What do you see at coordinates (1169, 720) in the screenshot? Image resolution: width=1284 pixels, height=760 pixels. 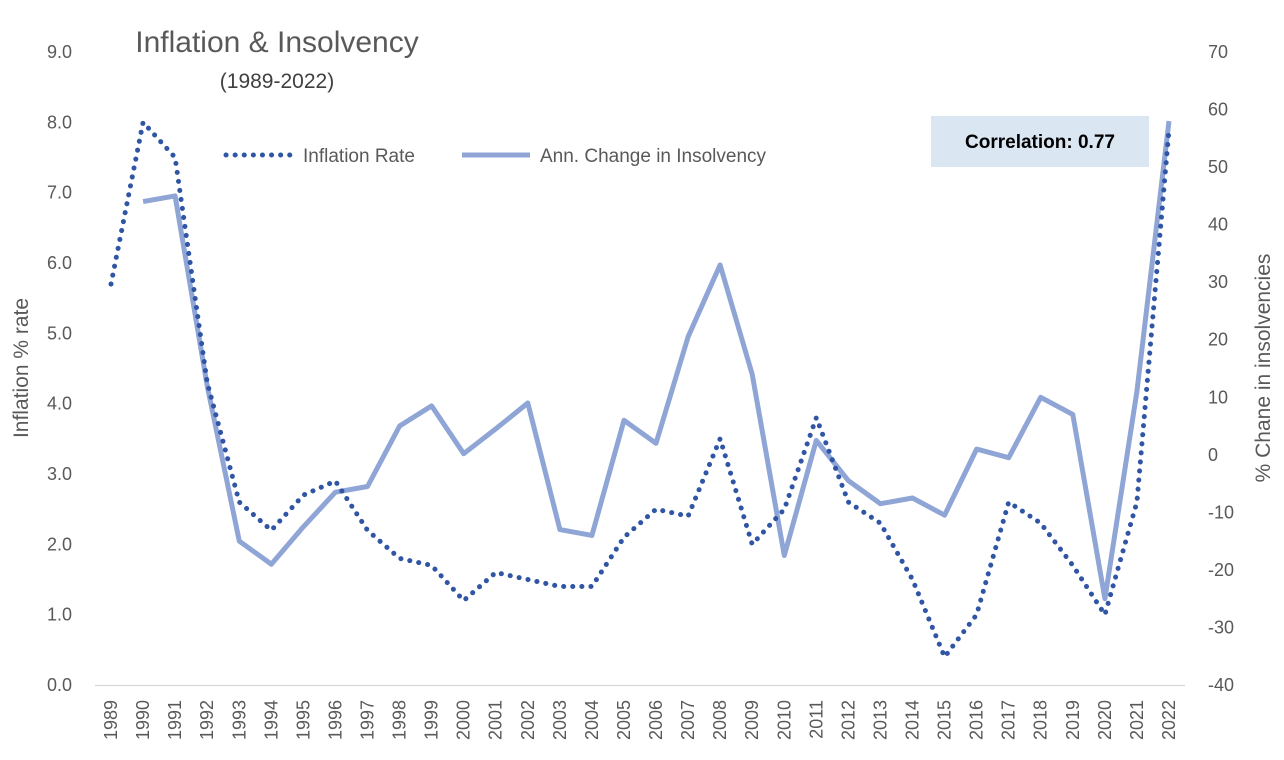 I see `x-tick-label: 2022` at bounding box center [1169, 720].